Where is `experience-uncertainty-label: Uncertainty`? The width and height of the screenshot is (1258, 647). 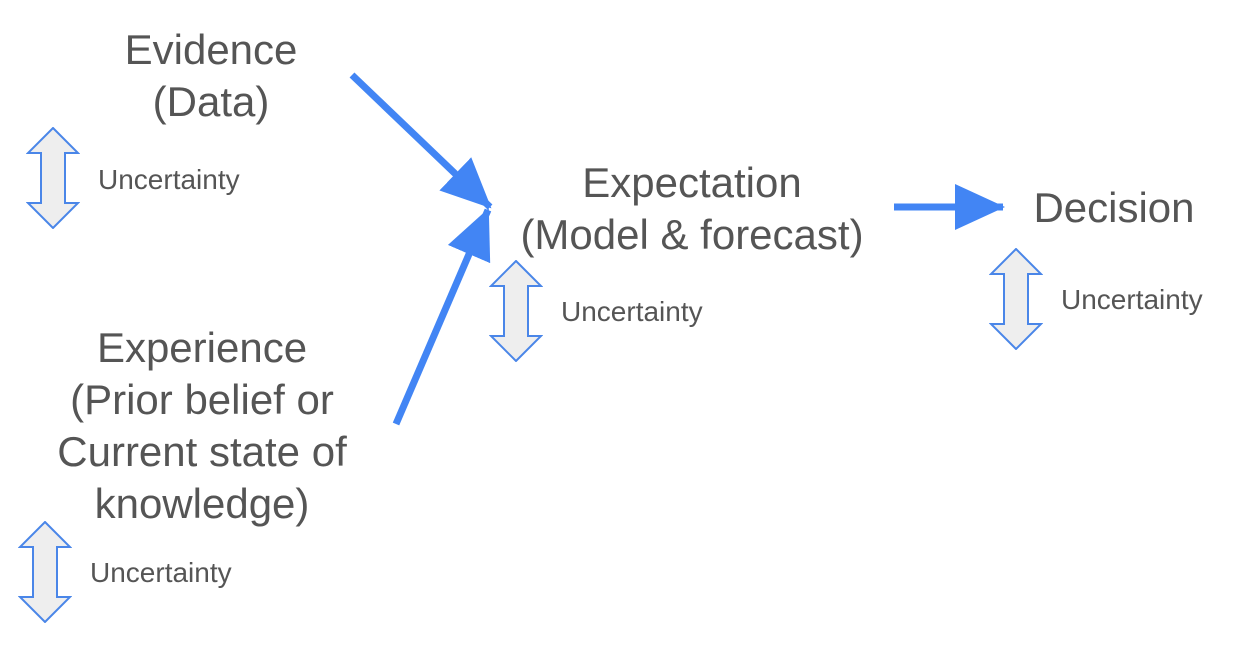 experience-uncertainty-label: Uncertainty is located at coordinates (161, 572).